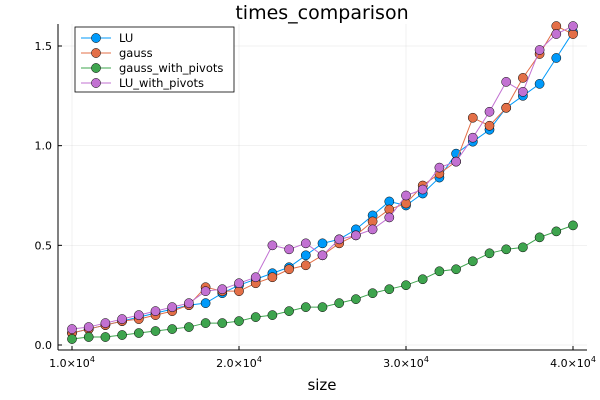 Image resolution: width=600 pixels, height=400 pixels. I want to click on legend-marker-lu-with-pivots, so click(96, 83).